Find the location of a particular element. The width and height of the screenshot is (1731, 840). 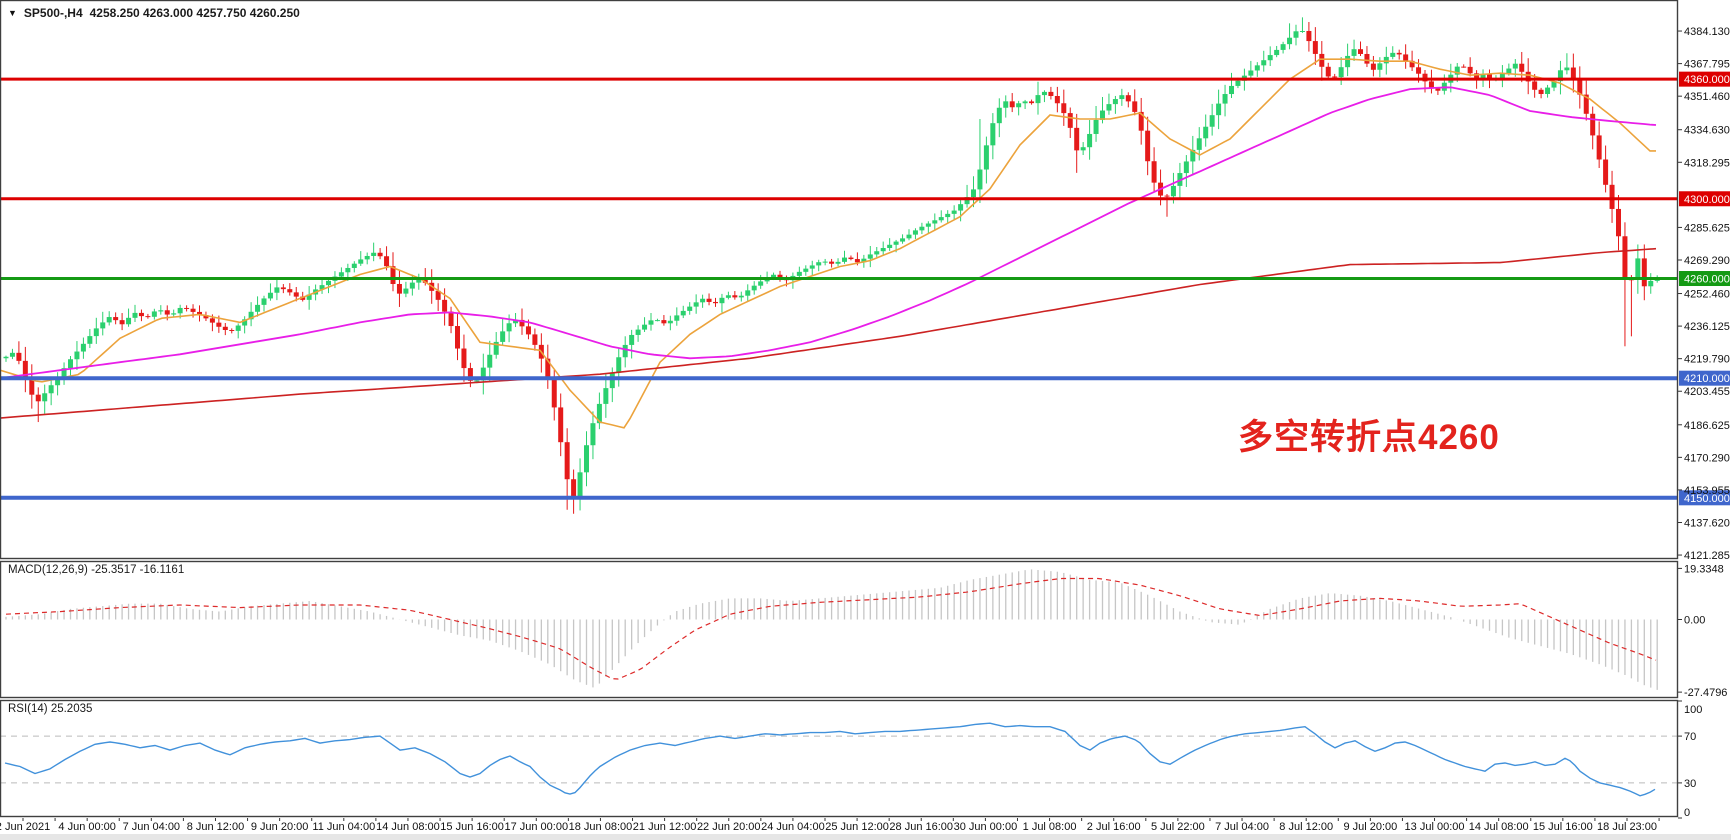

time-axis-label: 14 Jul 08:00 is located at coordinates (1499, 827).